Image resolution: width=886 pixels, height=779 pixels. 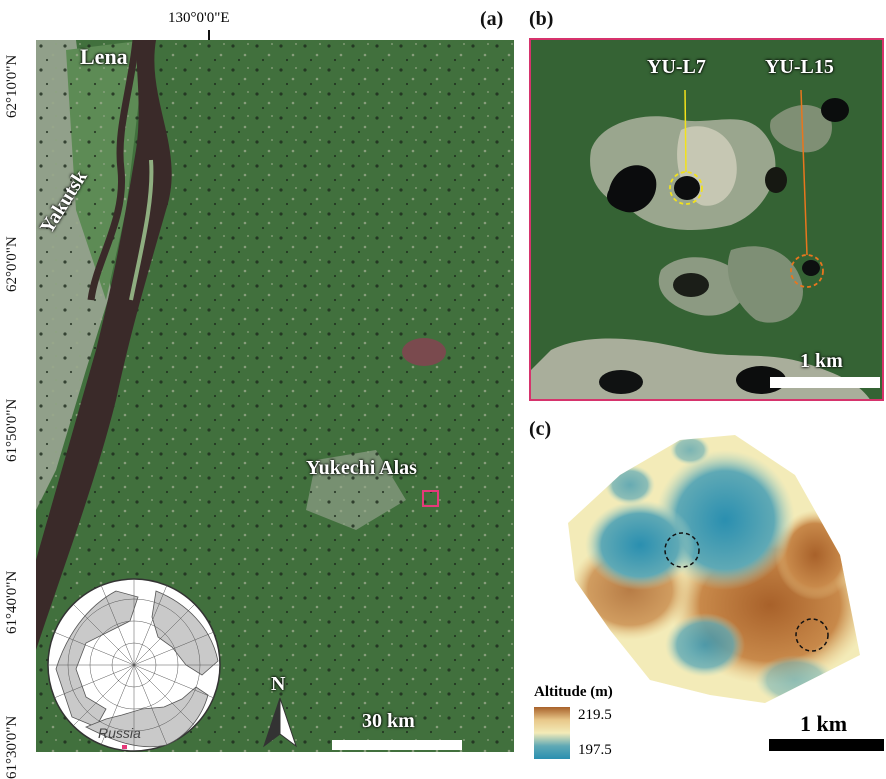 What do you see at coordinates (799, 67) in the screenshot?
I see `yu-l15-label: YU-L15` at bounding box center [799, 67].